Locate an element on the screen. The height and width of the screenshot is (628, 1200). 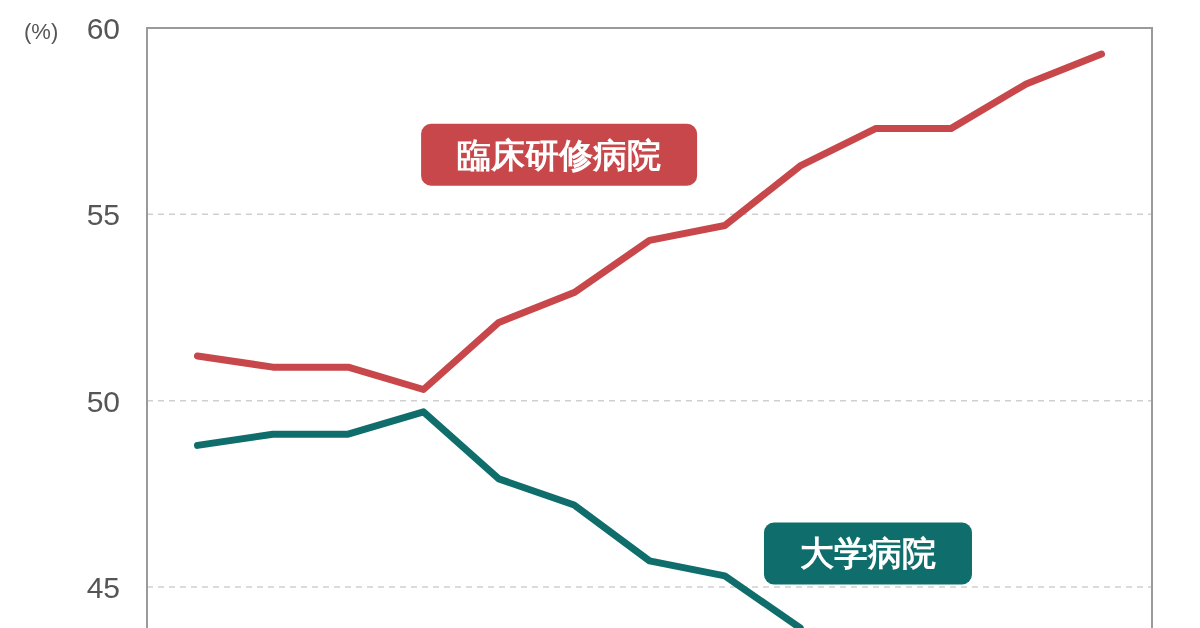
y-tick-label: 55 is located at coordinates (103, 215).